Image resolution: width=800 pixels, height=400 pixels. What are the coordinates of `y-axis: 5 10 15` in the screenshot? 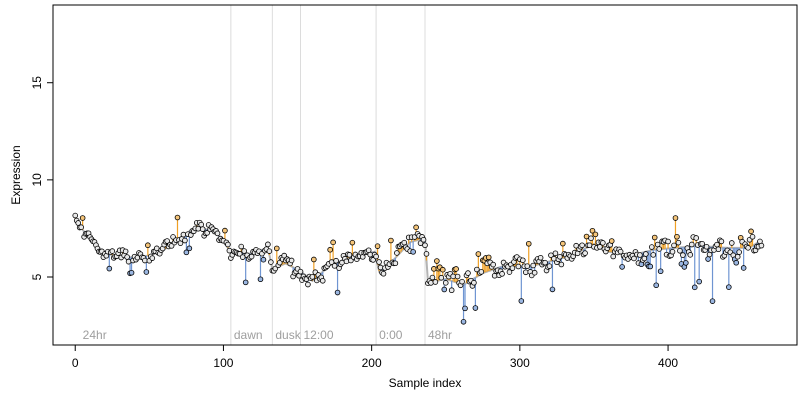 It's located at (42, 178).